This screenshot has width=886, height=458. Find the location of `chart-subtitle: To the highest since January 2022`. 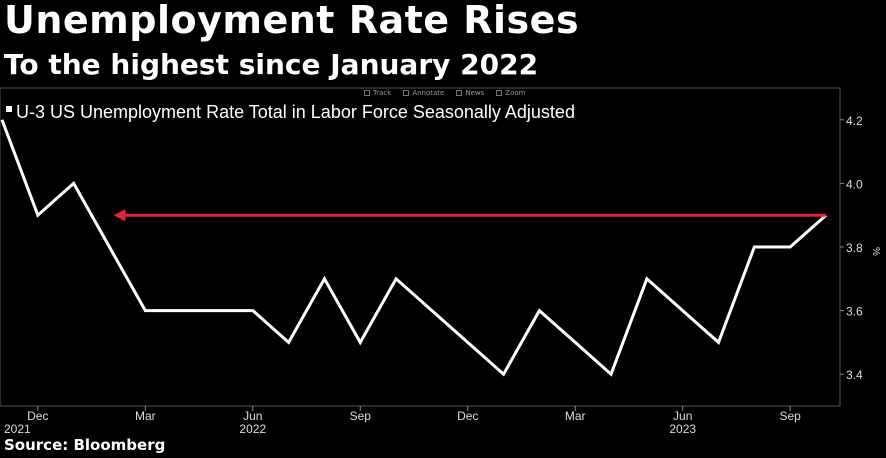

chart-subtitle: To the highest since January 2022 is located at coordinates (271, 64).